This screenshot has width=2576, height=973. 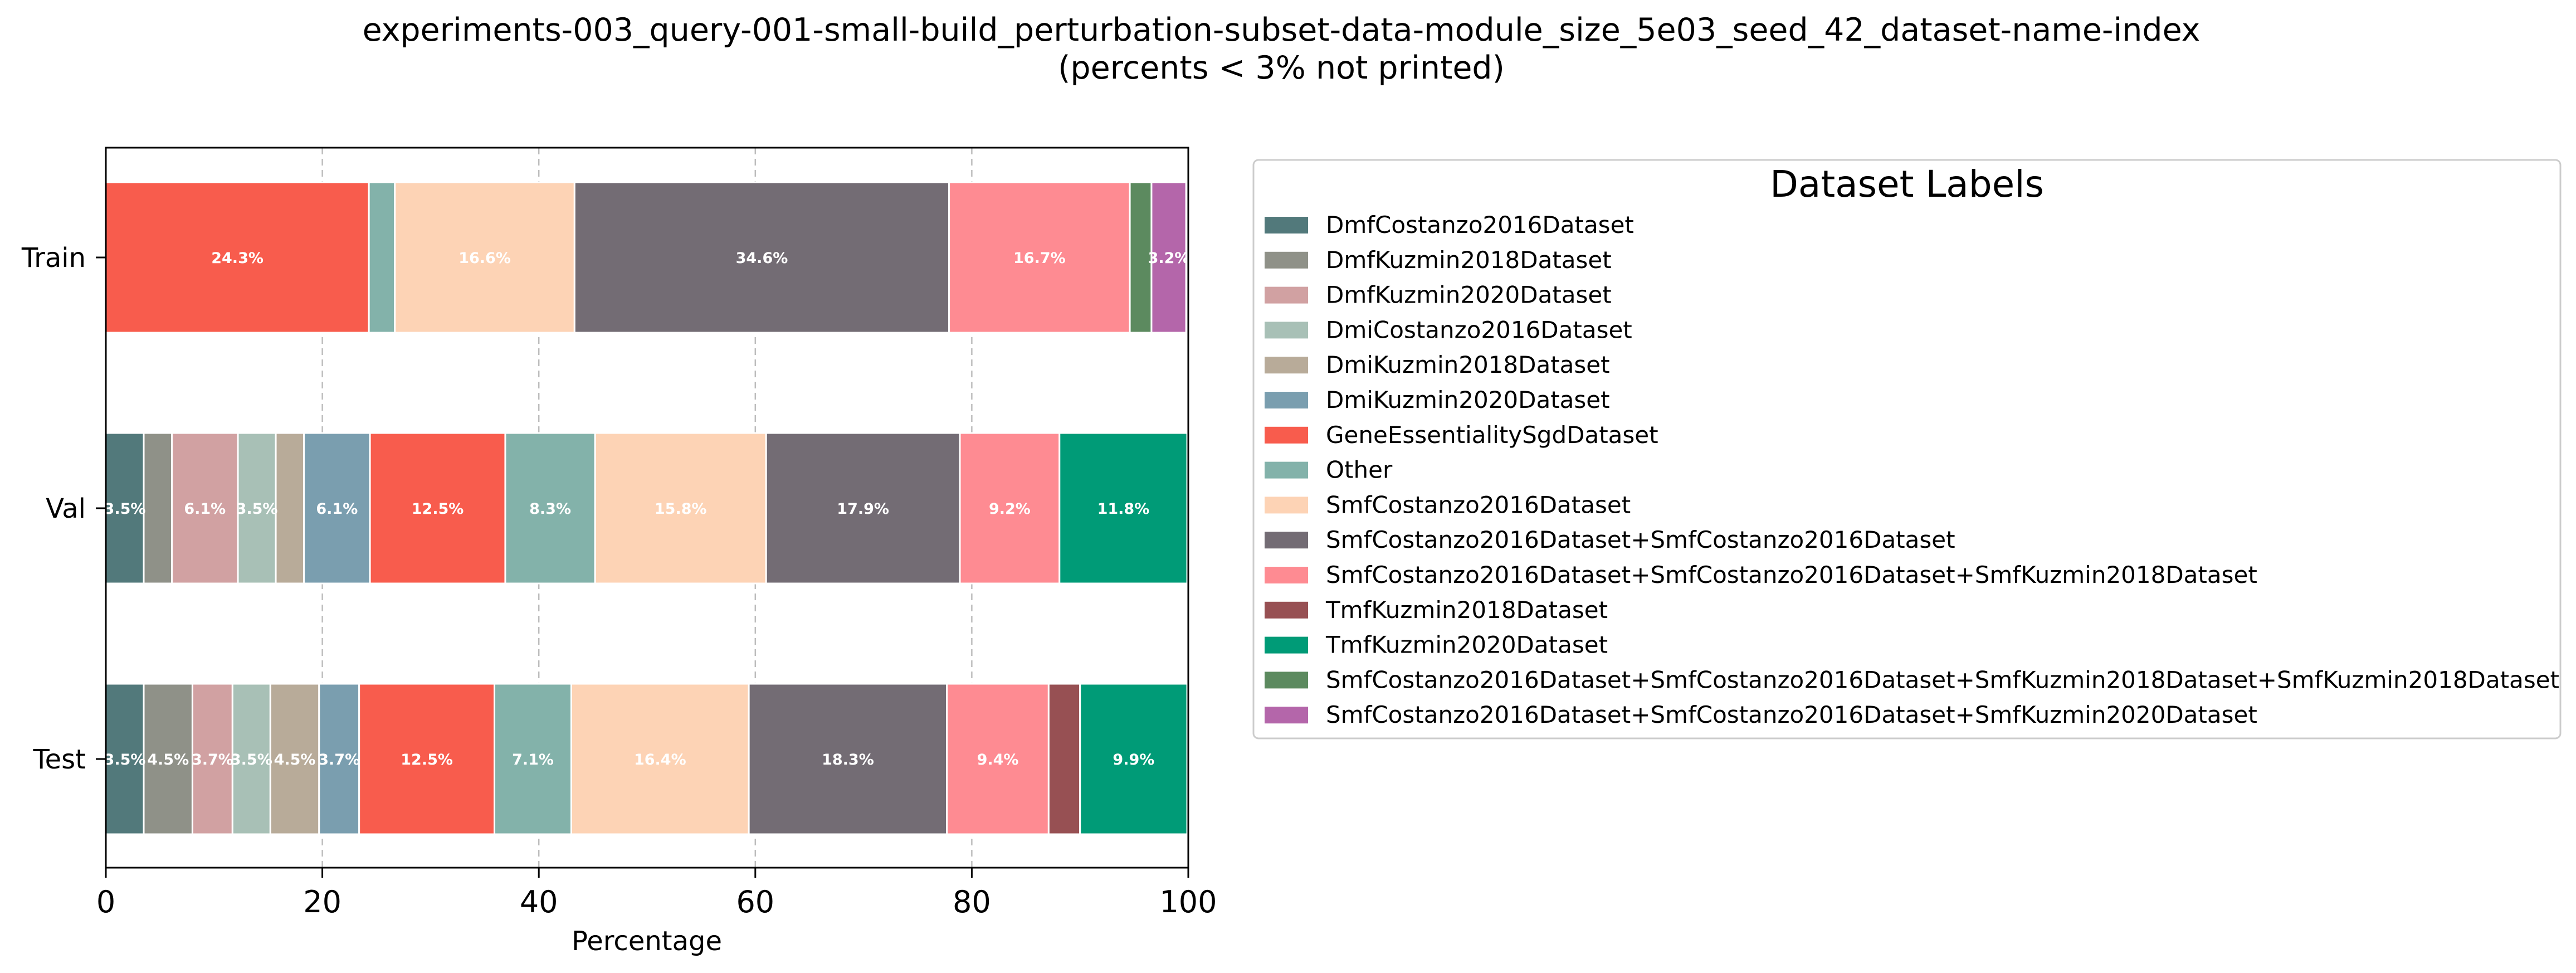 What do you see at coordinates (1478, 504) in the screenshot?
I see `legend-label: SmfCostanzo2016Dataset` at bounding box center [1478, 504].